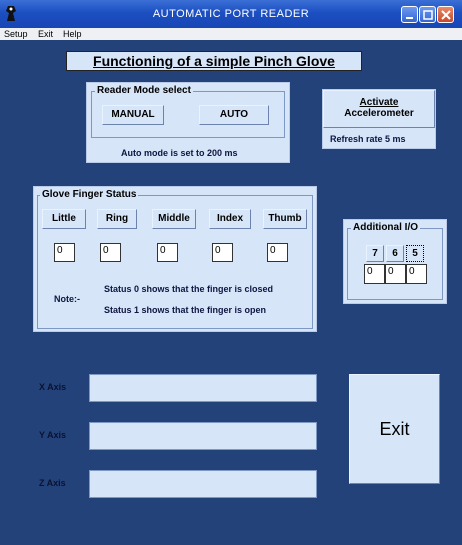  I want to click on close-button, so click(445, 14).